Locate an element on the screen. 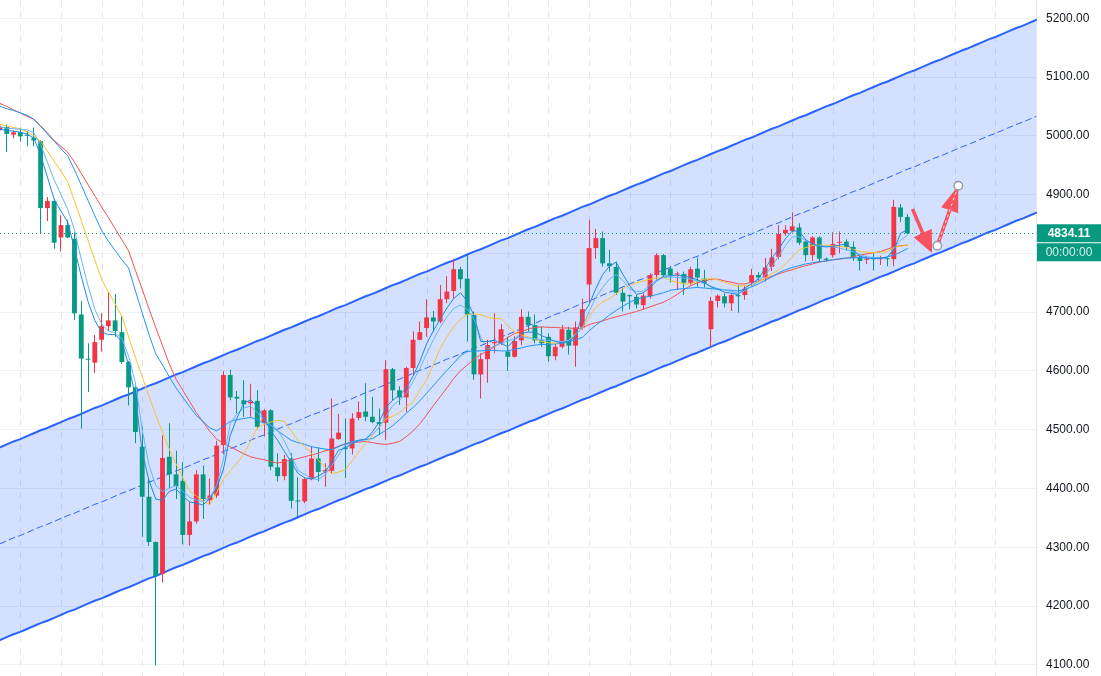 Image resolution: width=1101 pixels, height=676 pixels. text: 00:00:00 is located at coordinates (1069, 252).